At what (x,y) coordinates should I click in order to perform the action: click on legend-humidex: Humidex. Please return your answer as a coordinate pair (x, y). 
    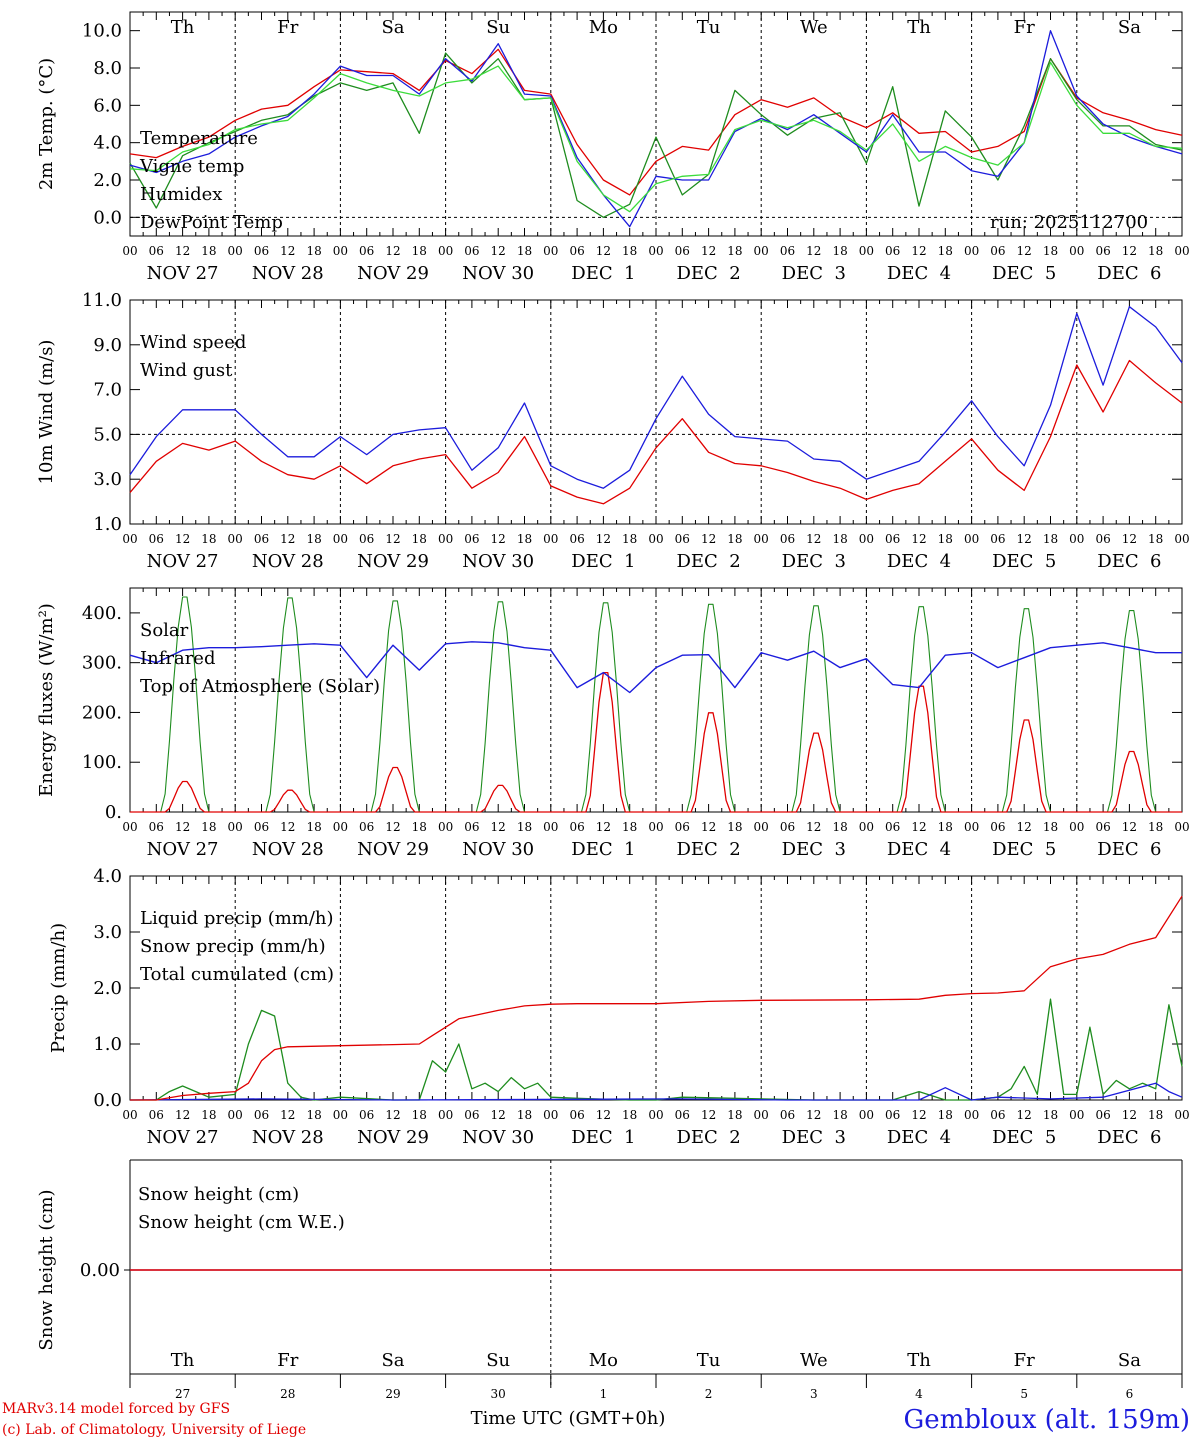
    Looking at the image, I should click on (181, 194).